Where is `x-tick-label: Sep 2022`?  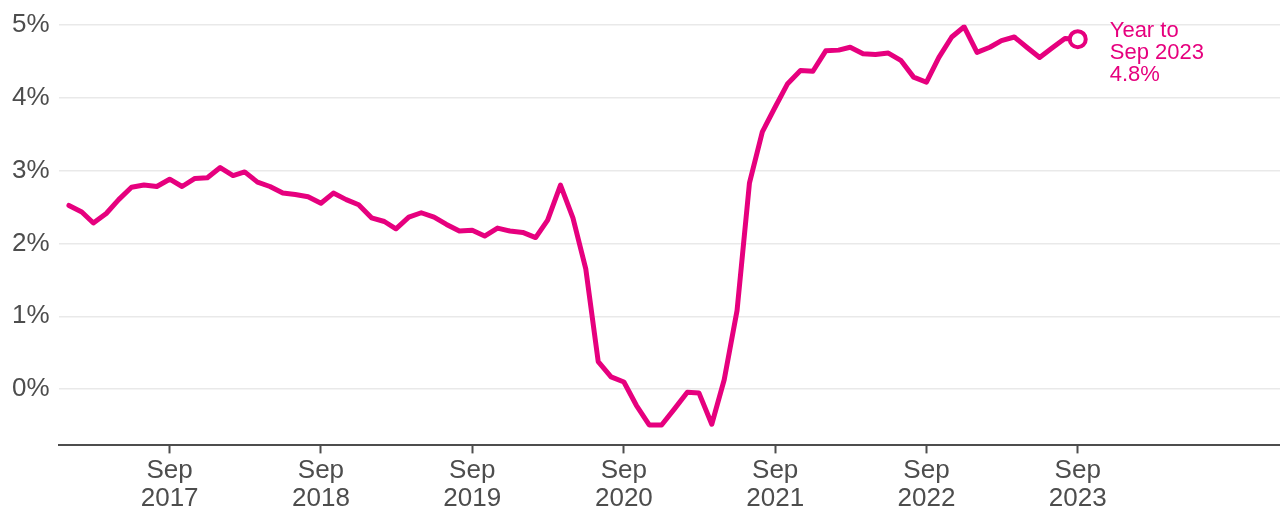 x-tick-label: Sep 2022 is located at coordinates (926, 483).